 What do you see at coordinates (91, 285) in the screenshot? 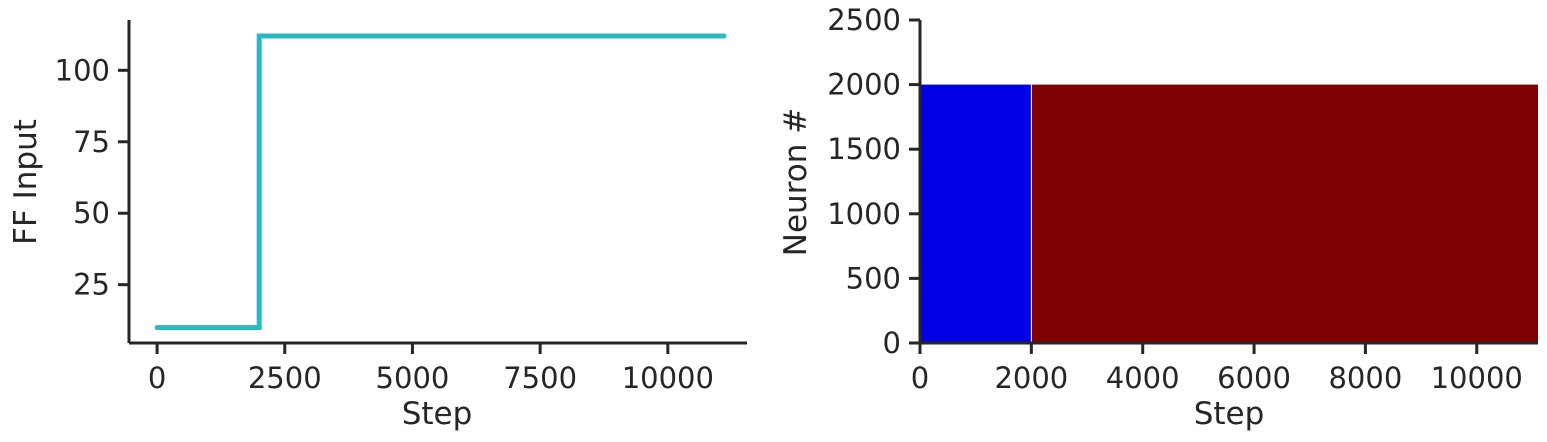
I see `ff-input-y-tick-label: 25` at bounding box center [91, 285].